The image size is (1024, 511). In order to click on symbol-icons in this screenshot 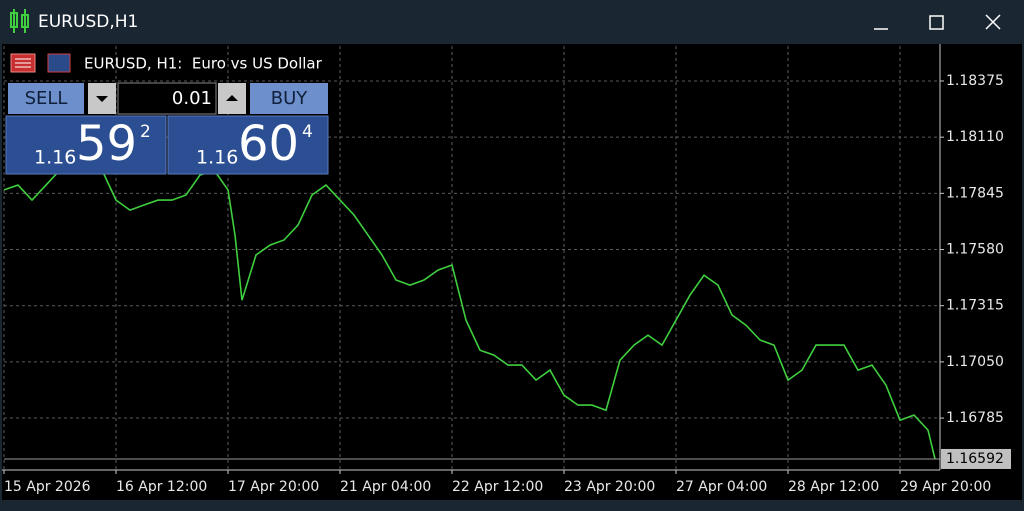, I will do `click(40, 63)`.